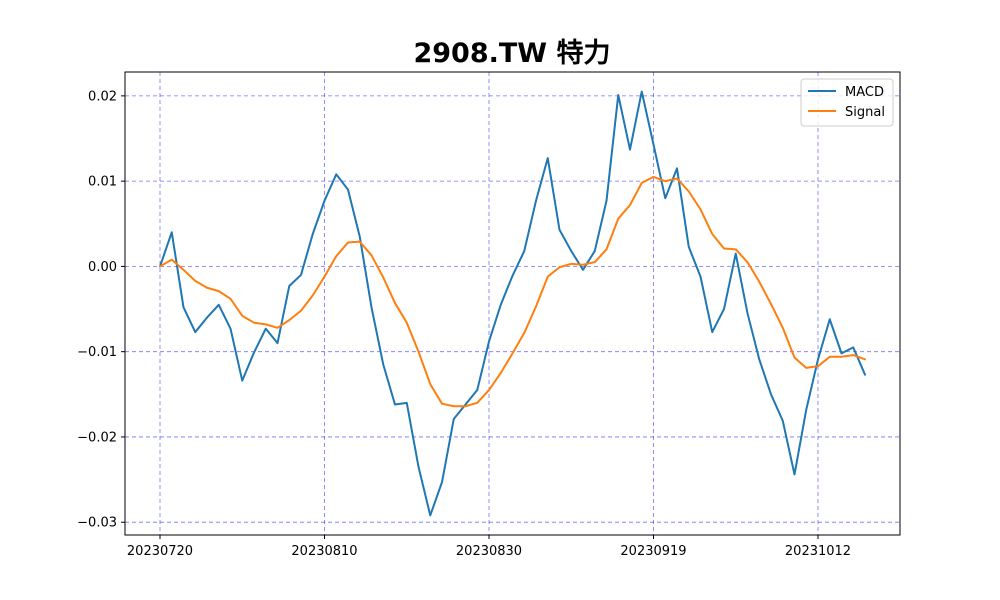 This screenshot has width=1000, height=600. I want to click on x-tick-label: 20230919, so click(653, 551).